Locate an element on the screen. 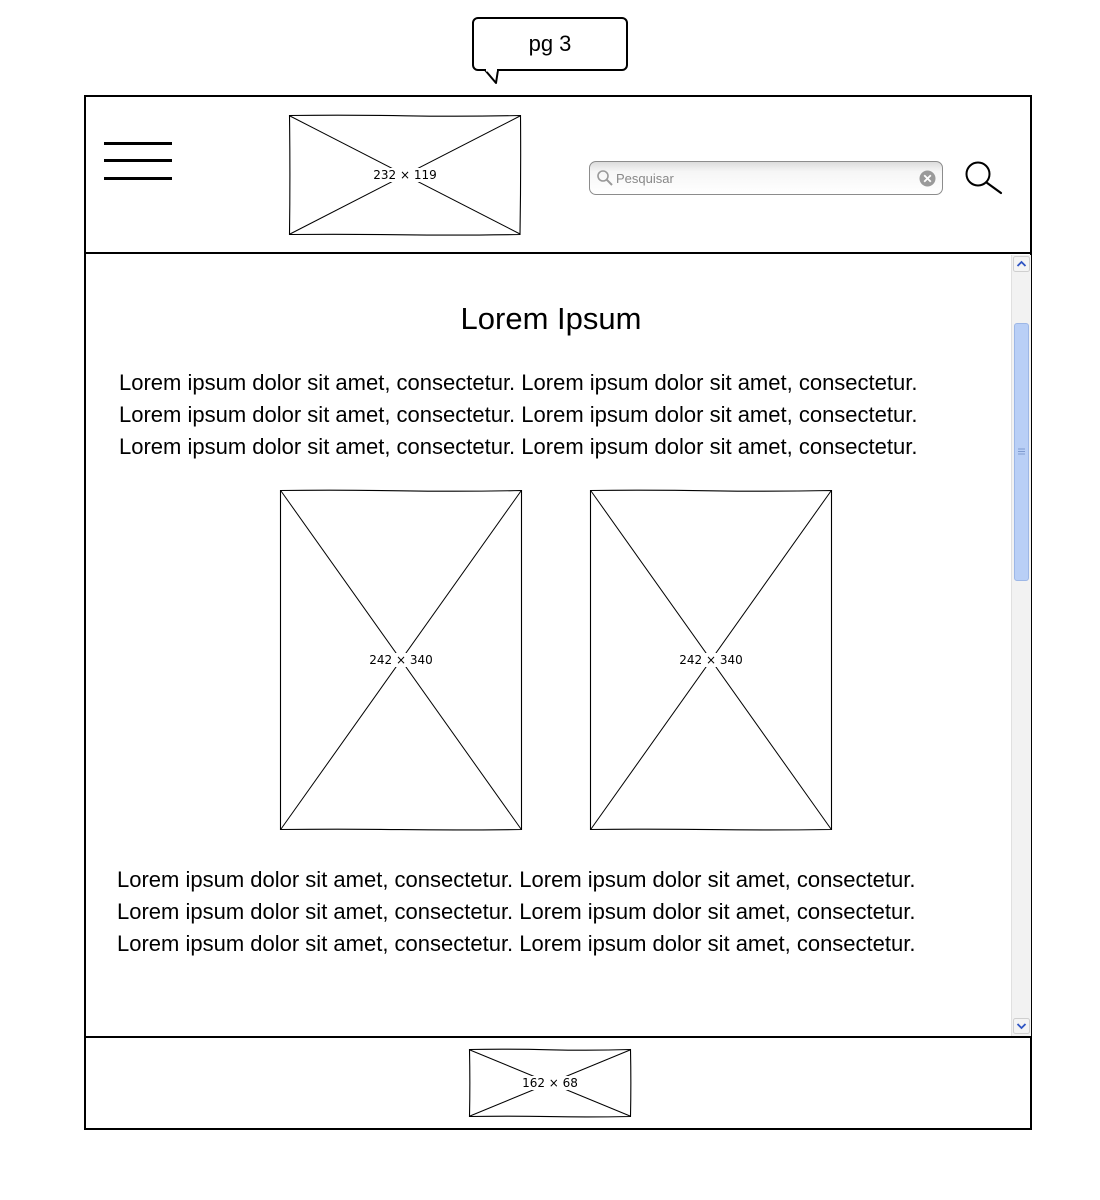 This screenshot has height=1200, width=1100. header-logo-placeholder: 232 × 119 is located at coordinates (405, 175).